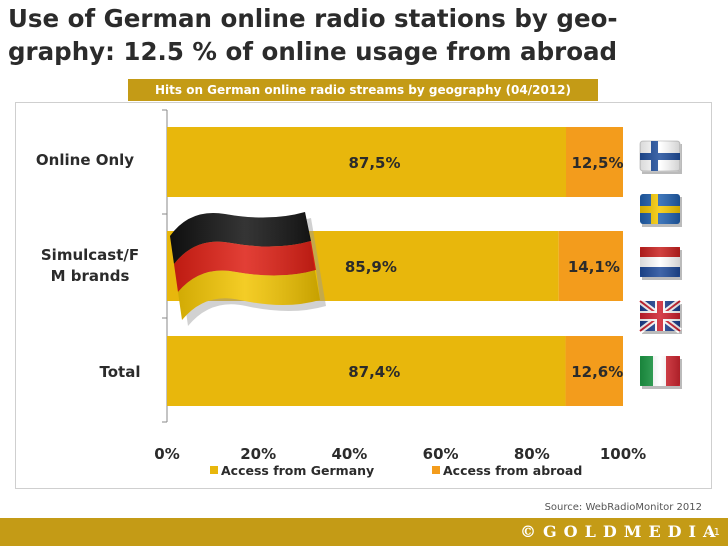 Image resolution: width=728 pixels, height=546 pixels. I want to click on x-tick-label: 20%, so click(258, 454).